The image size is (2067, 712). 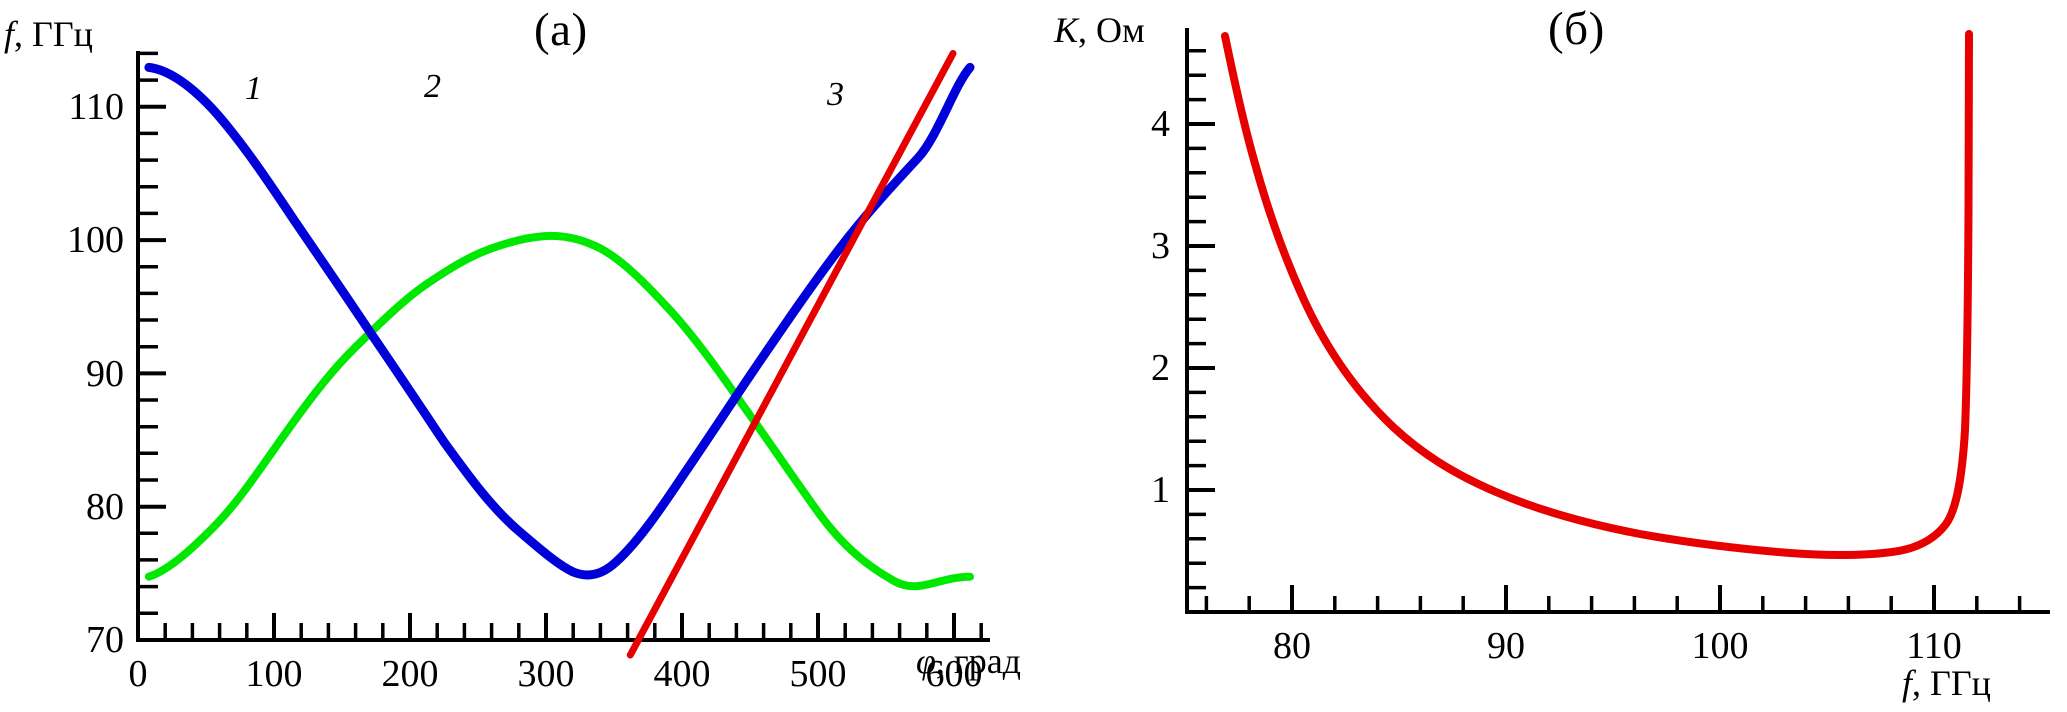 What do you see at coordinates (1506, 646) in the screenshot?
I see `panel-b-xtick-90: 90` at bounding box center [1506, 646].